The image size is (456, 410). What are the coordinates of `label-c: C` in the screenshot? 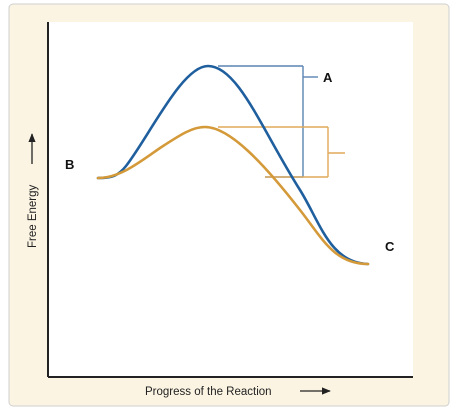 It's located at (390, 246).